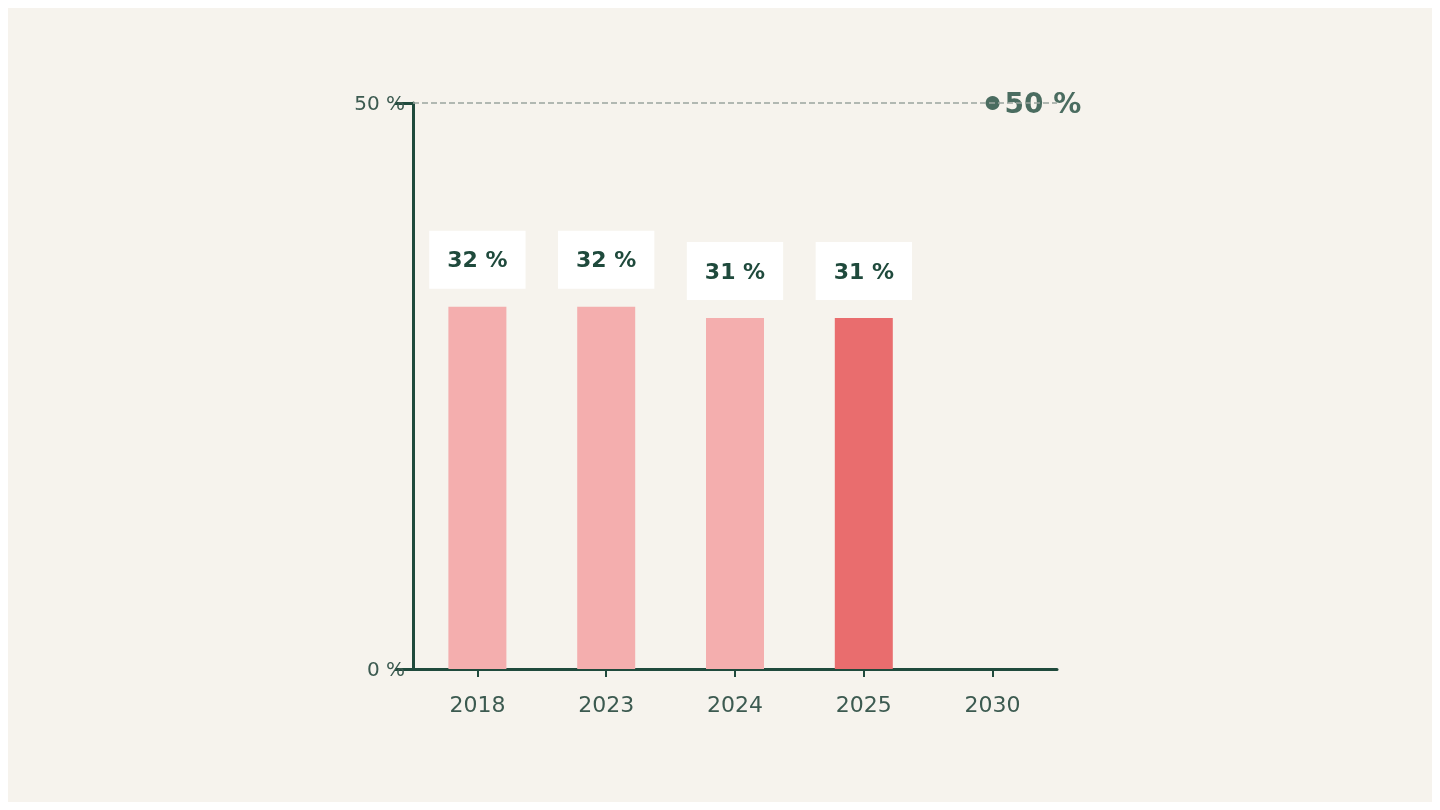 This screenshot has height=810, width=1440. I want to click on y-tick-label: 0 %, so click(385, 669).